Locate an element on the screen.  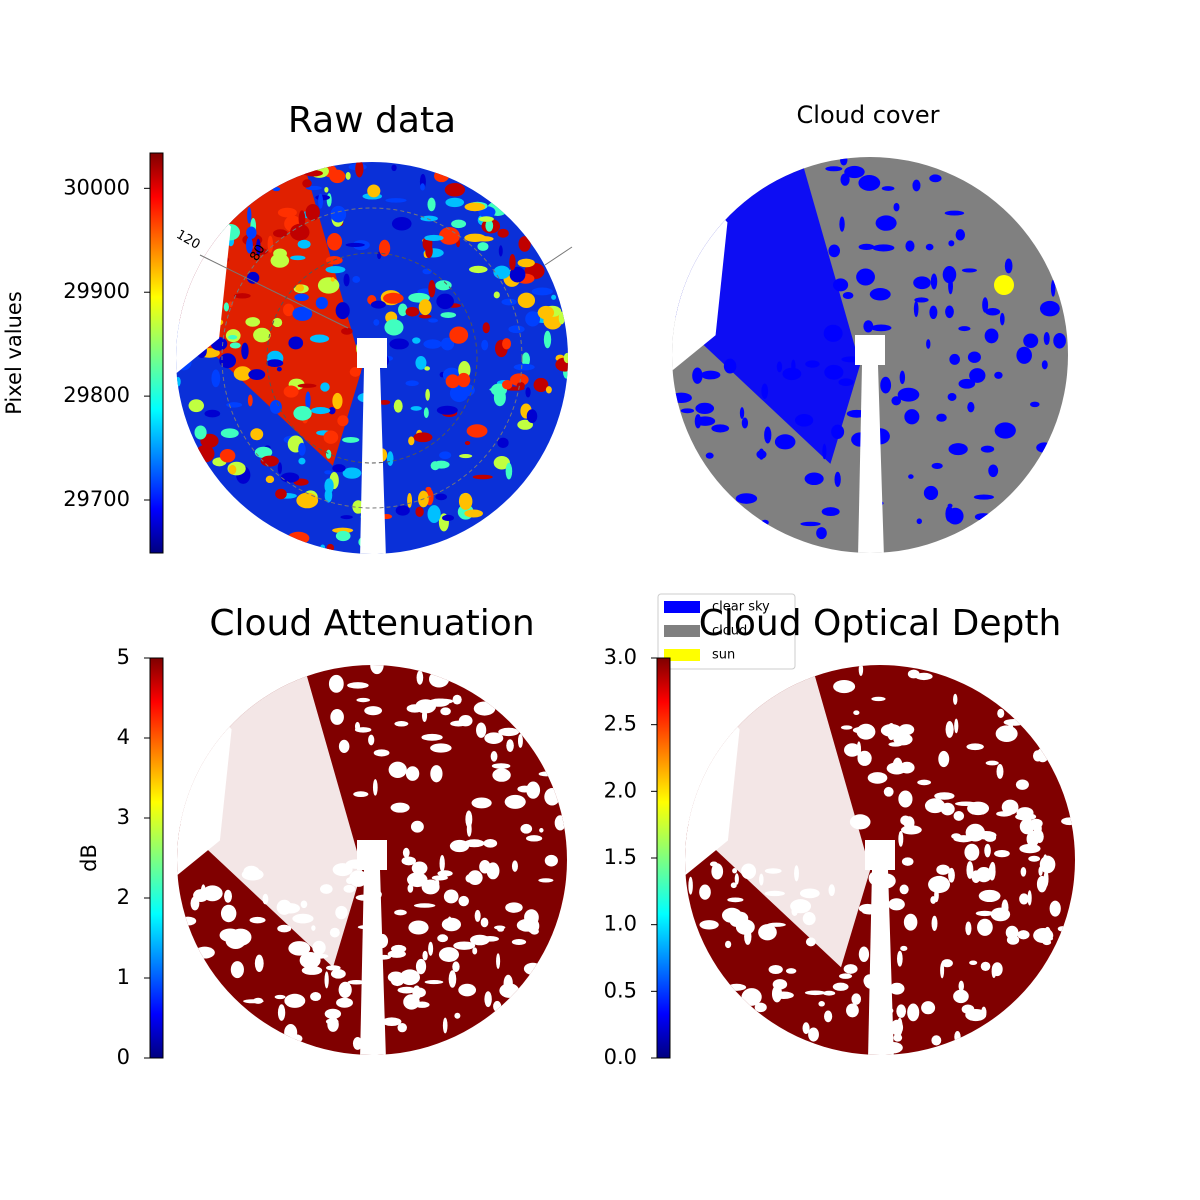
colorbar-tick-label: 29700 is located at coordinates (96, 499).